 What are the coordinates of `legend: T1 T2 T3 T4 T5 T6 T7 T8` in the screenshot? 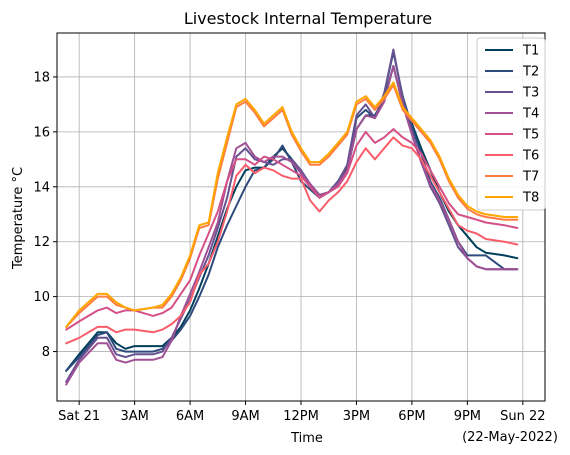 It's located at (511, 124).